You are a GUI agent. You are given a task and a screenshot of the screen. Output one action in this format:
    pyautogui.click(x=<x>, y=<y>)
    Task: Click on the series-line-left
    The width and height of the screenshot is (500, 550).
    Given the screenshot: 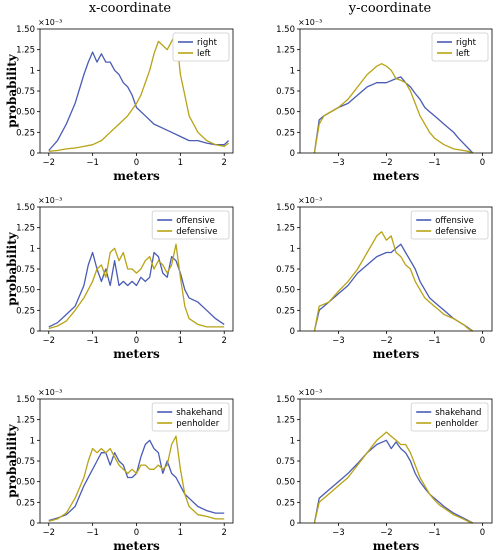 What is the action you would take?
    pyautogui.click(x=138, y=92)
    